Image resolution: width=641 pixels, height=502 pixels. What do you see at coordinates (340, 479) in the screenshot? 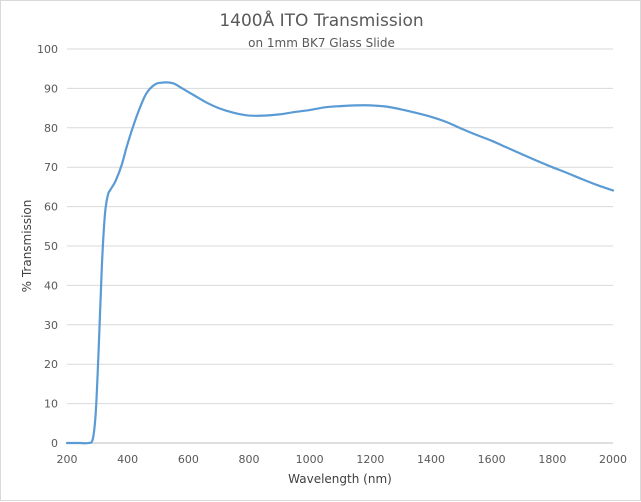
I see `x-axis-title: Wavelength (nm)` at bounding box center [340, 479].